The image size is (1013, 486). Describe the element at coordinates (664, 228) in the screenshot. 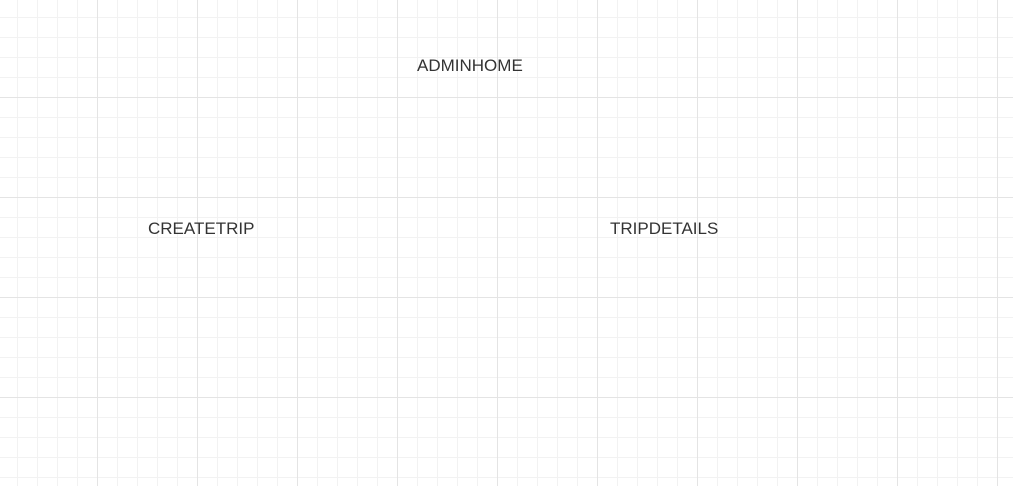

I see `node-tripdetails: TRIPDETAILS` at that location.